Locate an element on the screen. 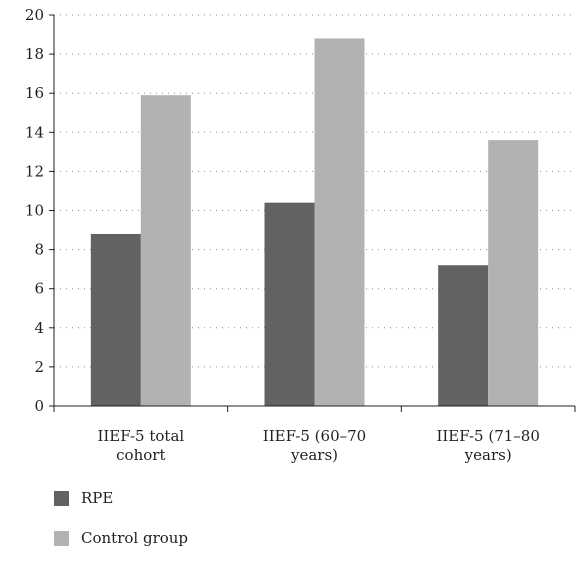 Image resolution: width=576 pixels, height=567 pixels. y-tick-label: 18 is located at coordinates (34, 54).